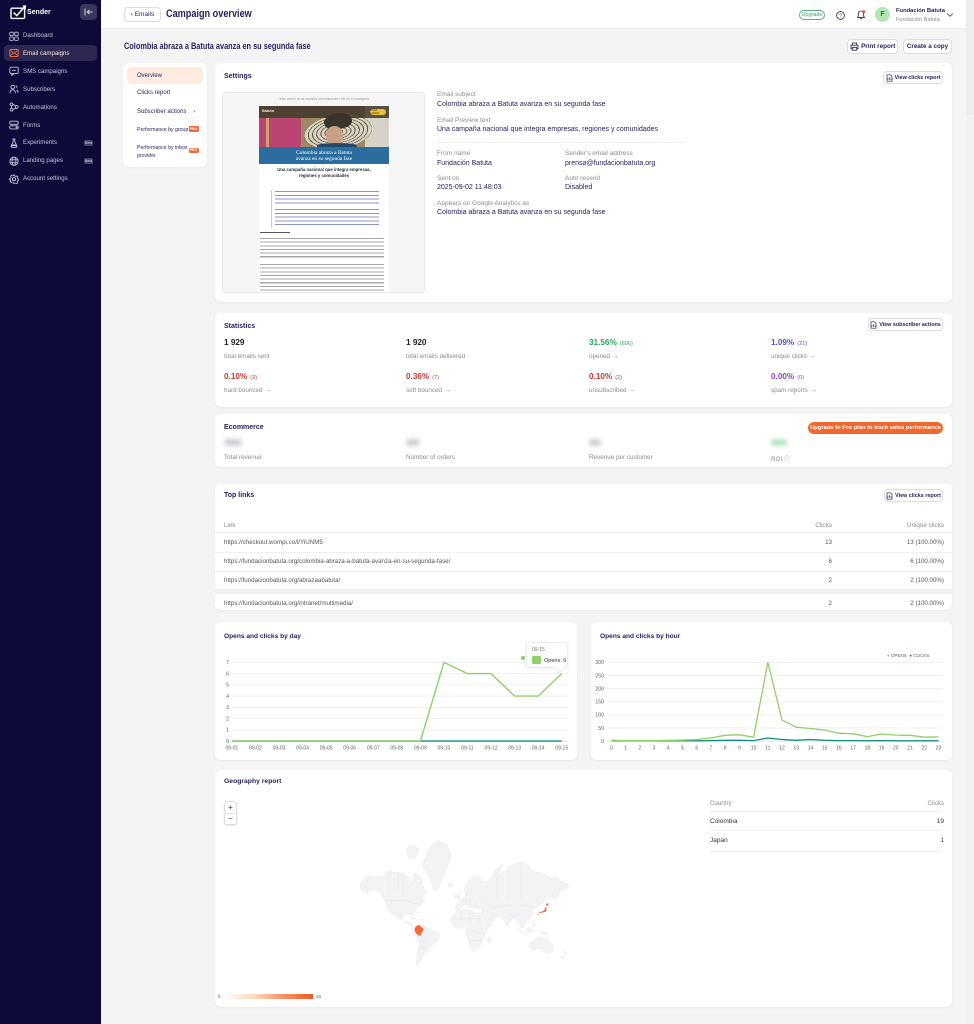 This screenshot has width=974, height=1024. I want to click on svg-text: 09-13, so click(514, 749).